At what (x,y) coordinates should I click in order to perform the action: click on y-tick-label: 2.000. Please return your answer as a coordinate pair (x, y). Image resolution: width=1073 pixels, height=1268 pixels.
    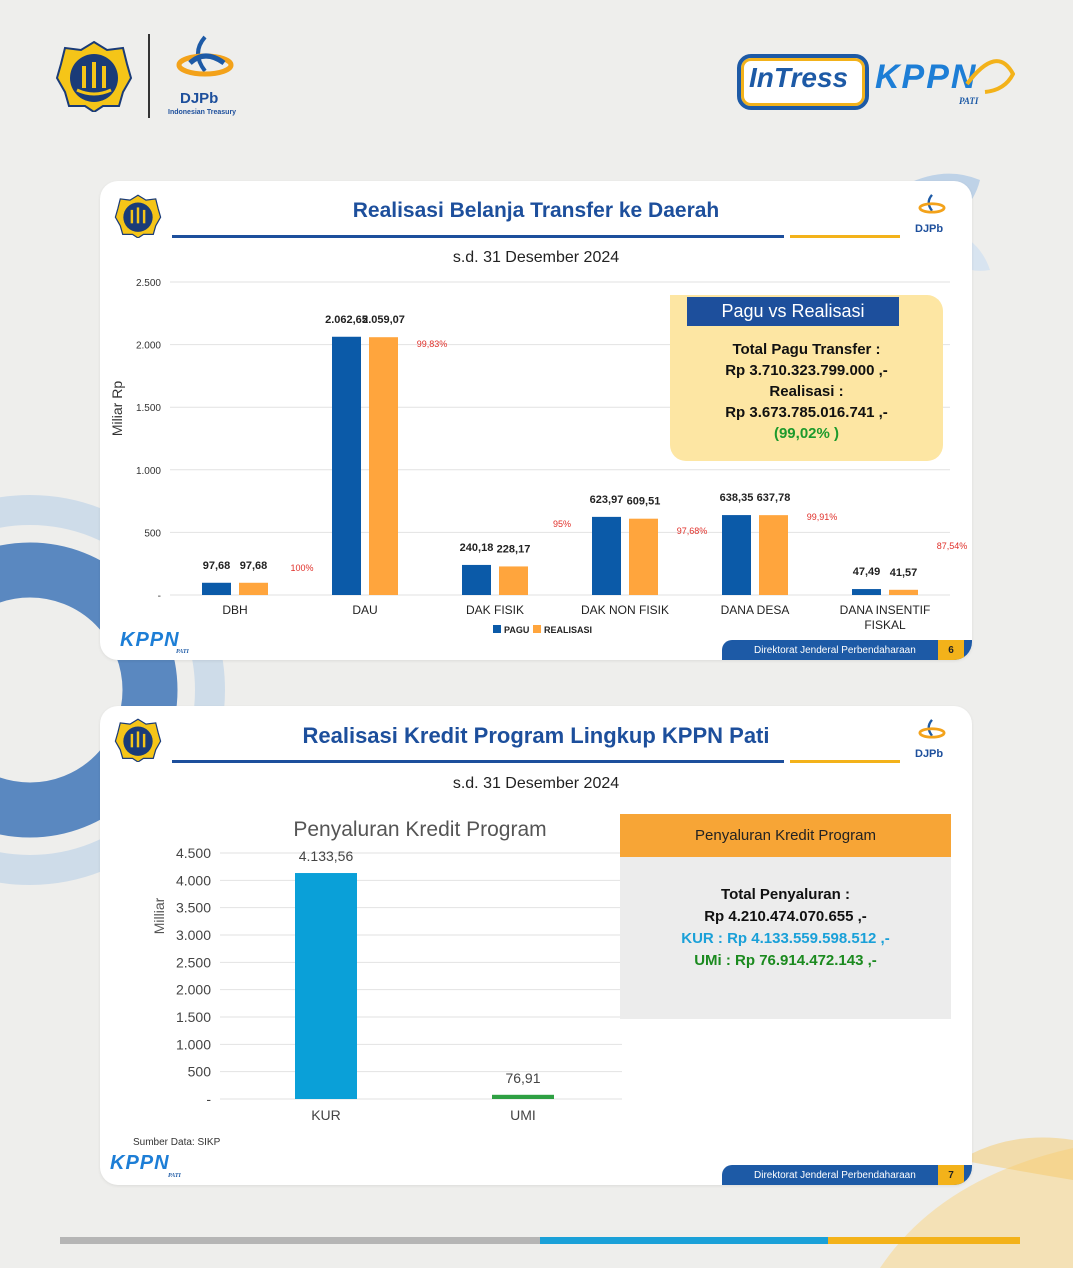
    Looking at the image, I should click on (193, 990).